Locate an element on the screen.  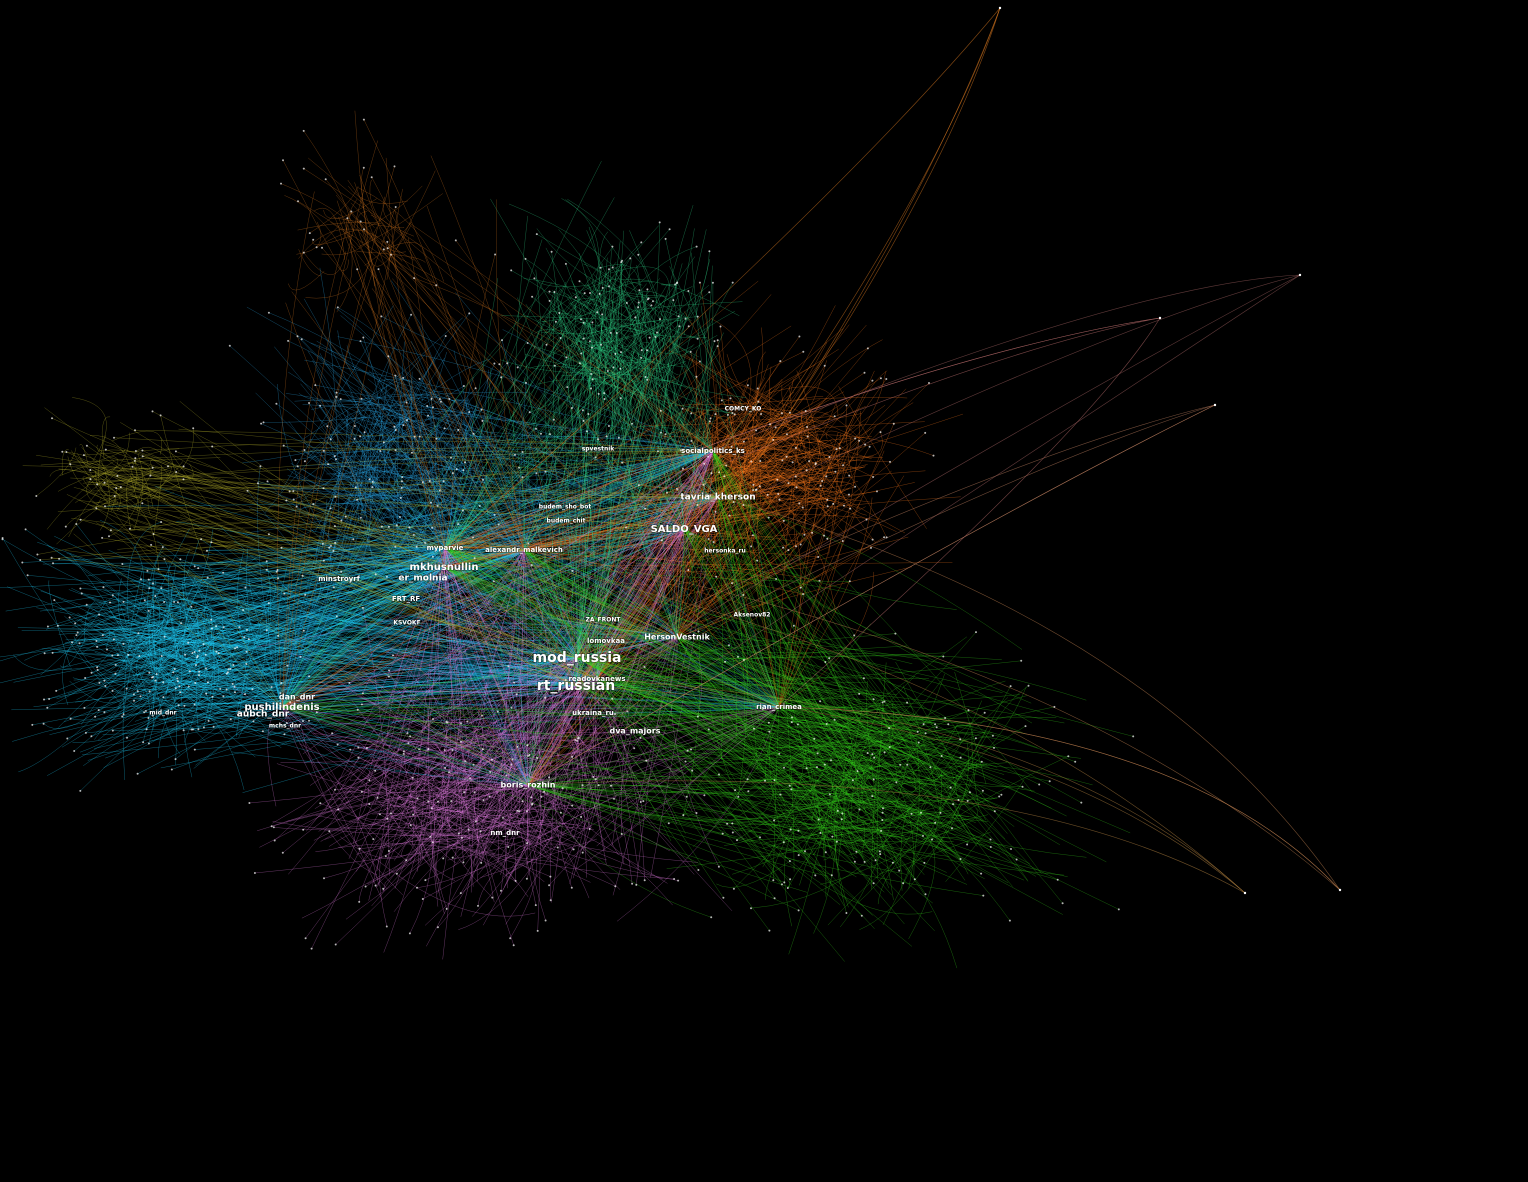
node-label: ZA_FRONT is located at coordinates (604, 620).